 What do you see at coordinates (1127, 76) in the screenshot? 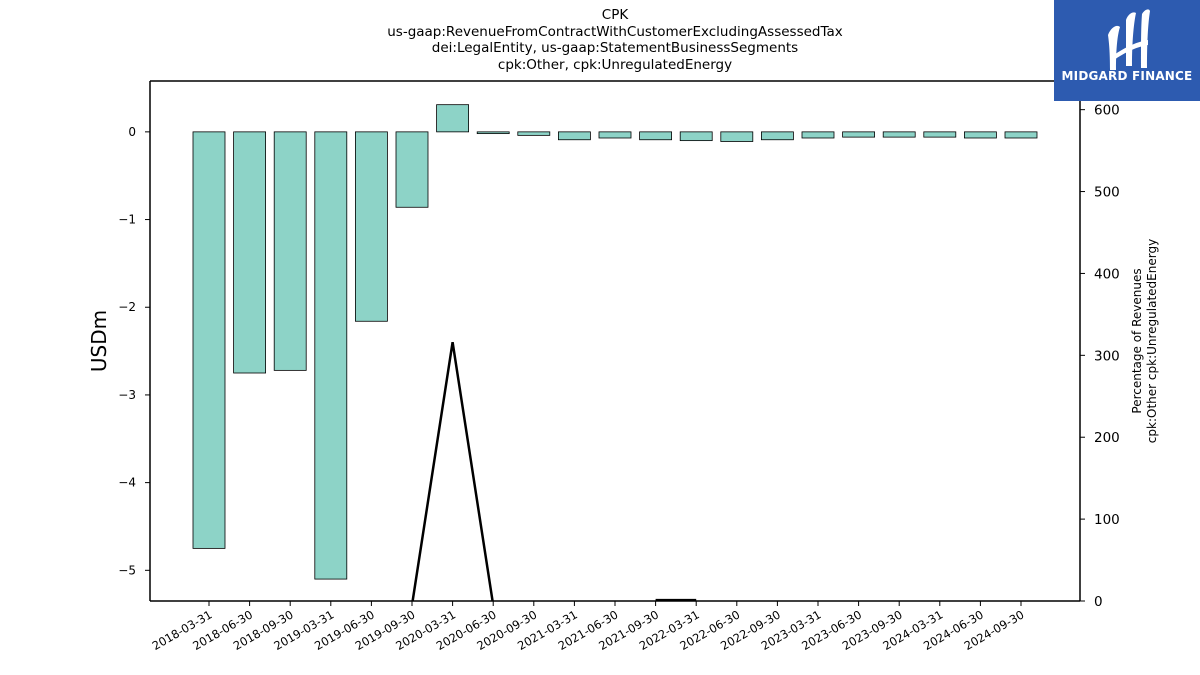
I see `logo-text: MIDGARD FINANCE` at bounding box center [1127, 76].